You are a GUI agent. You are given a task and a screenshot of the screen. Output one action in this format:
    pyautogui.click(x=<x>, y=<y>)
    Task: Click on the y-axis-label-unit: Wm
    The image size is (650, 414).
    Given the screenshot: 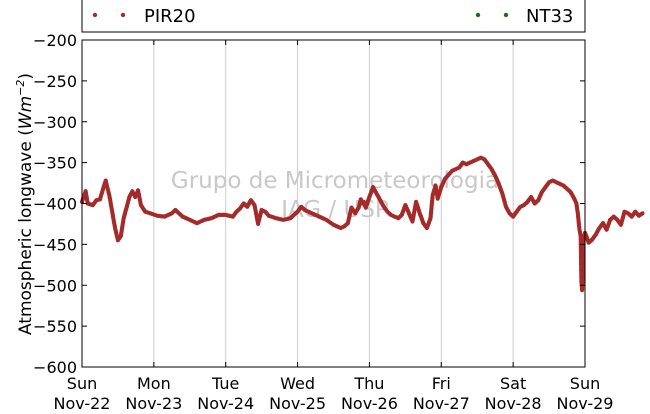 What is the action you would take?
    pyautogui.click(x=26, y=112)
    